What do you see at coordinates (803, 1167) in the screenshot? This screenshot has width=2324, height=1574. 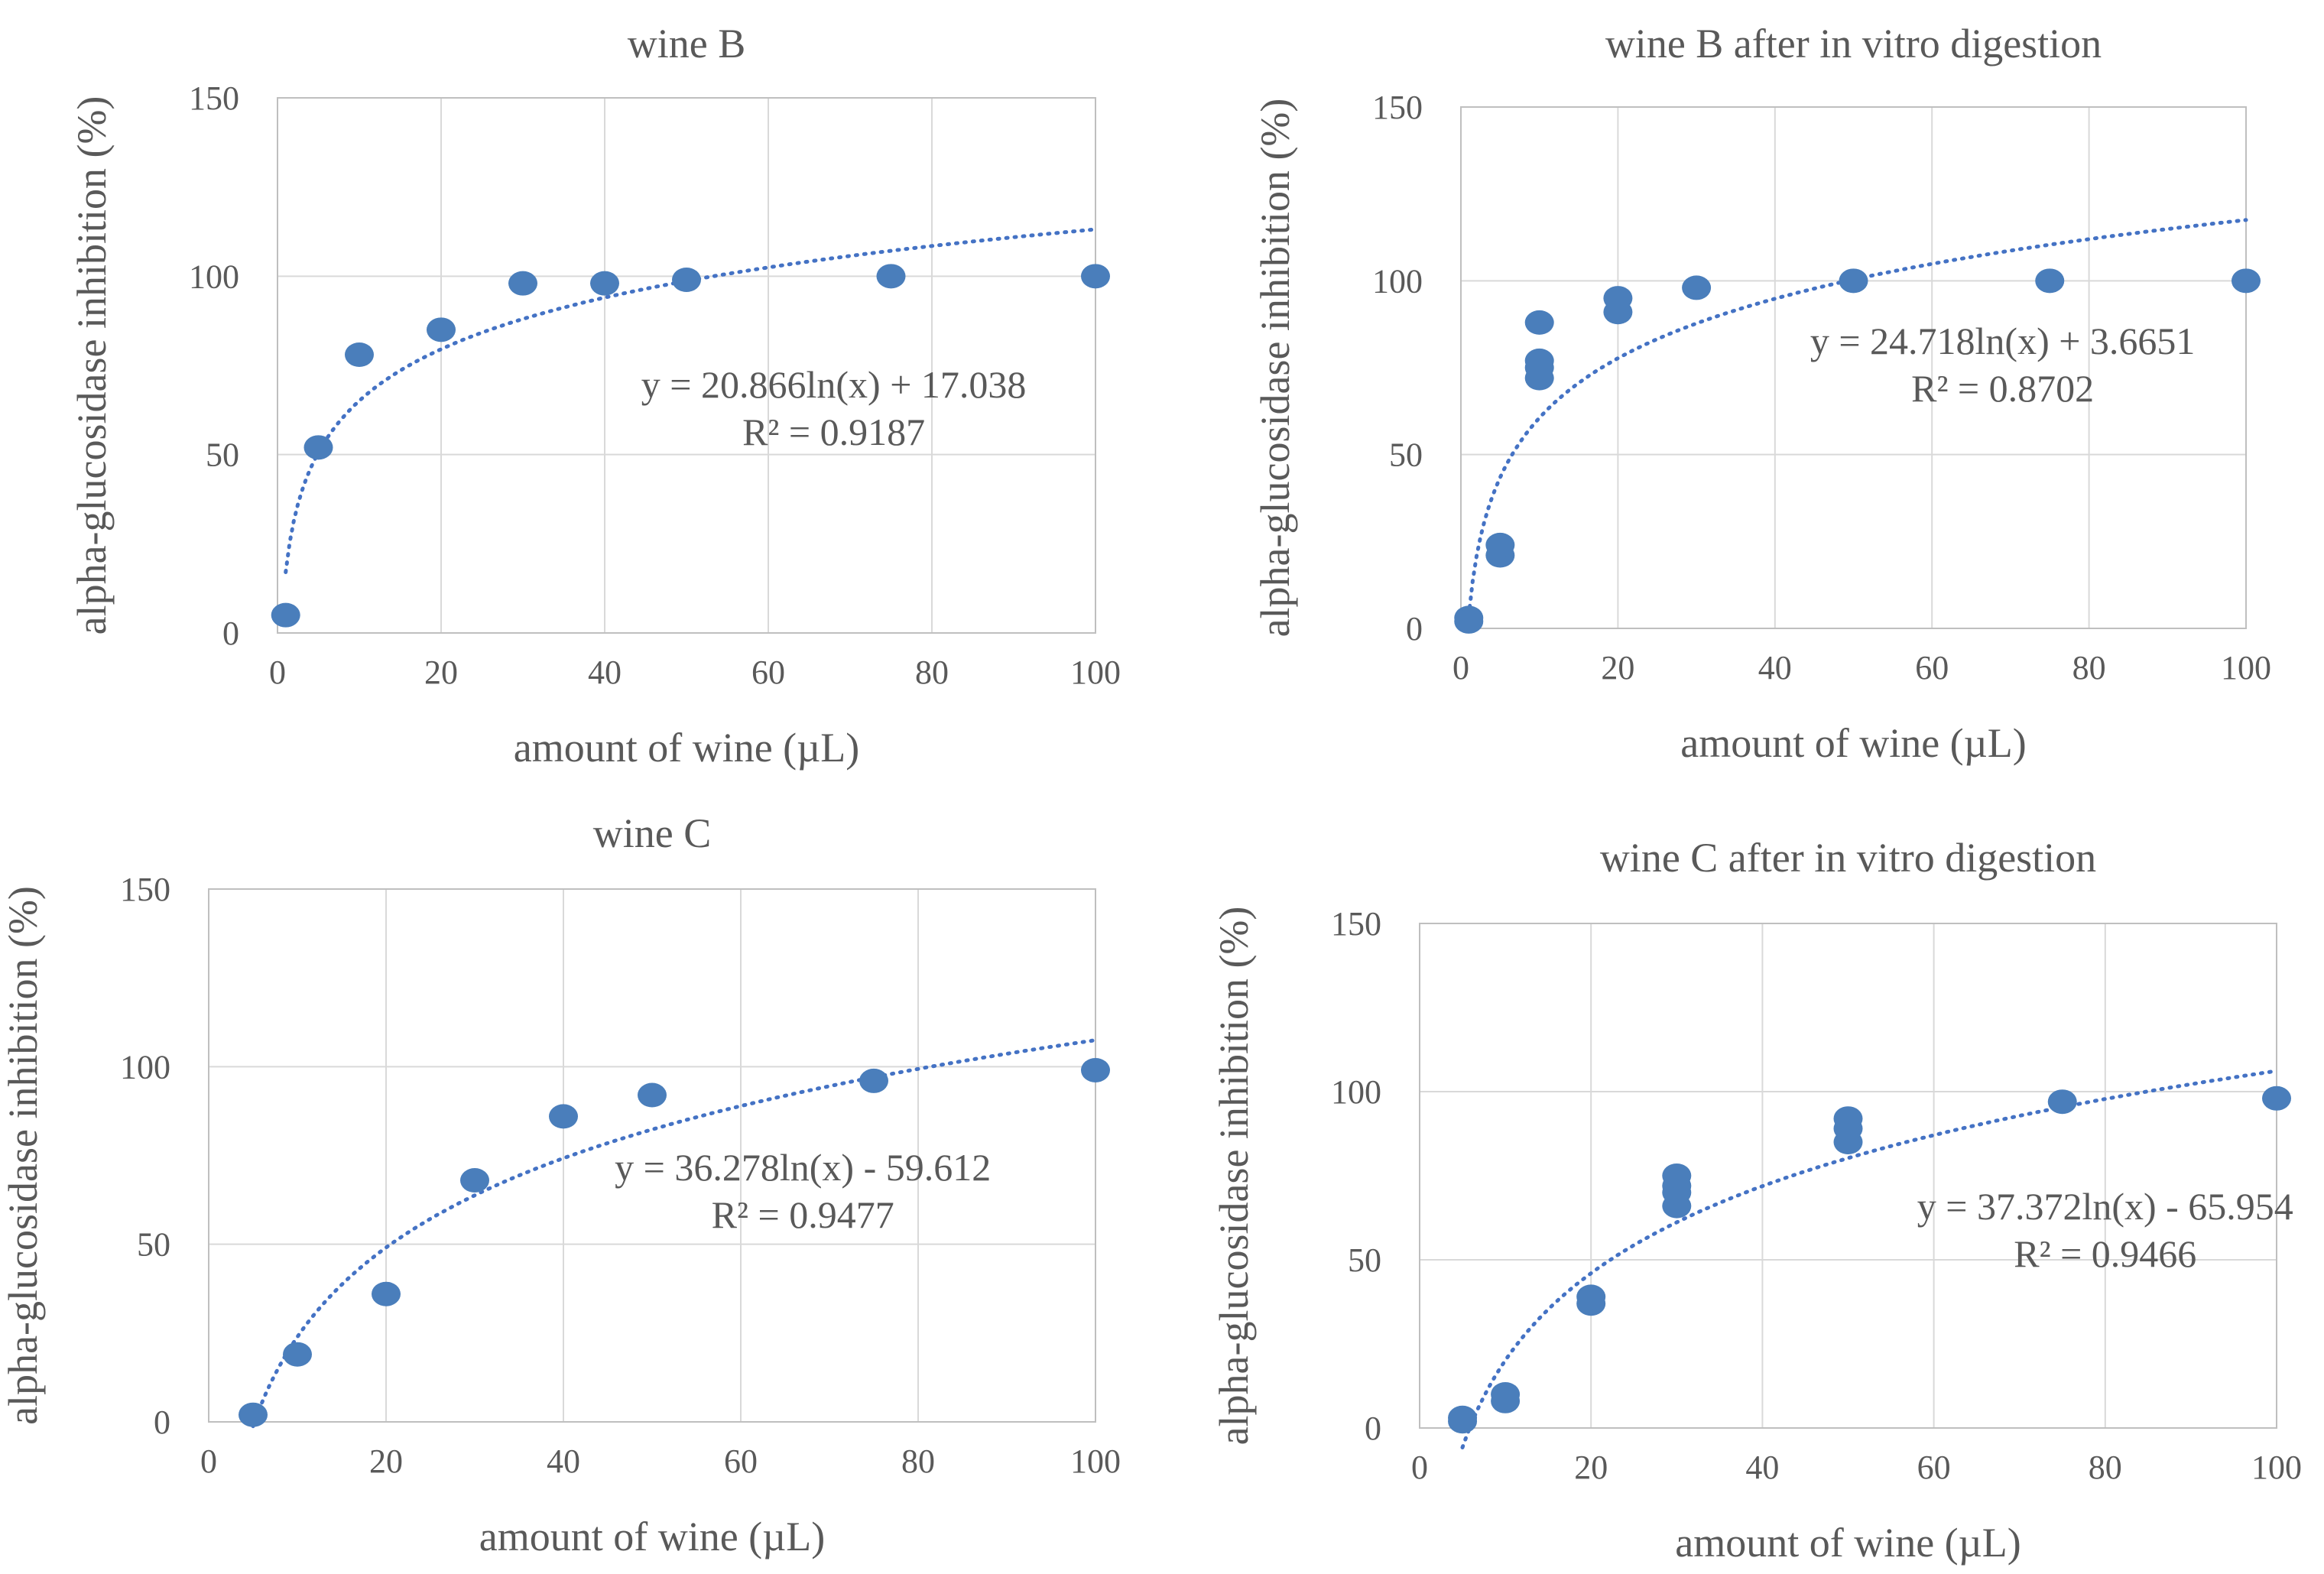 I see `trendline-equation: y = 36.278ln(x) - 59.612` at bounding box center [803, 1167].